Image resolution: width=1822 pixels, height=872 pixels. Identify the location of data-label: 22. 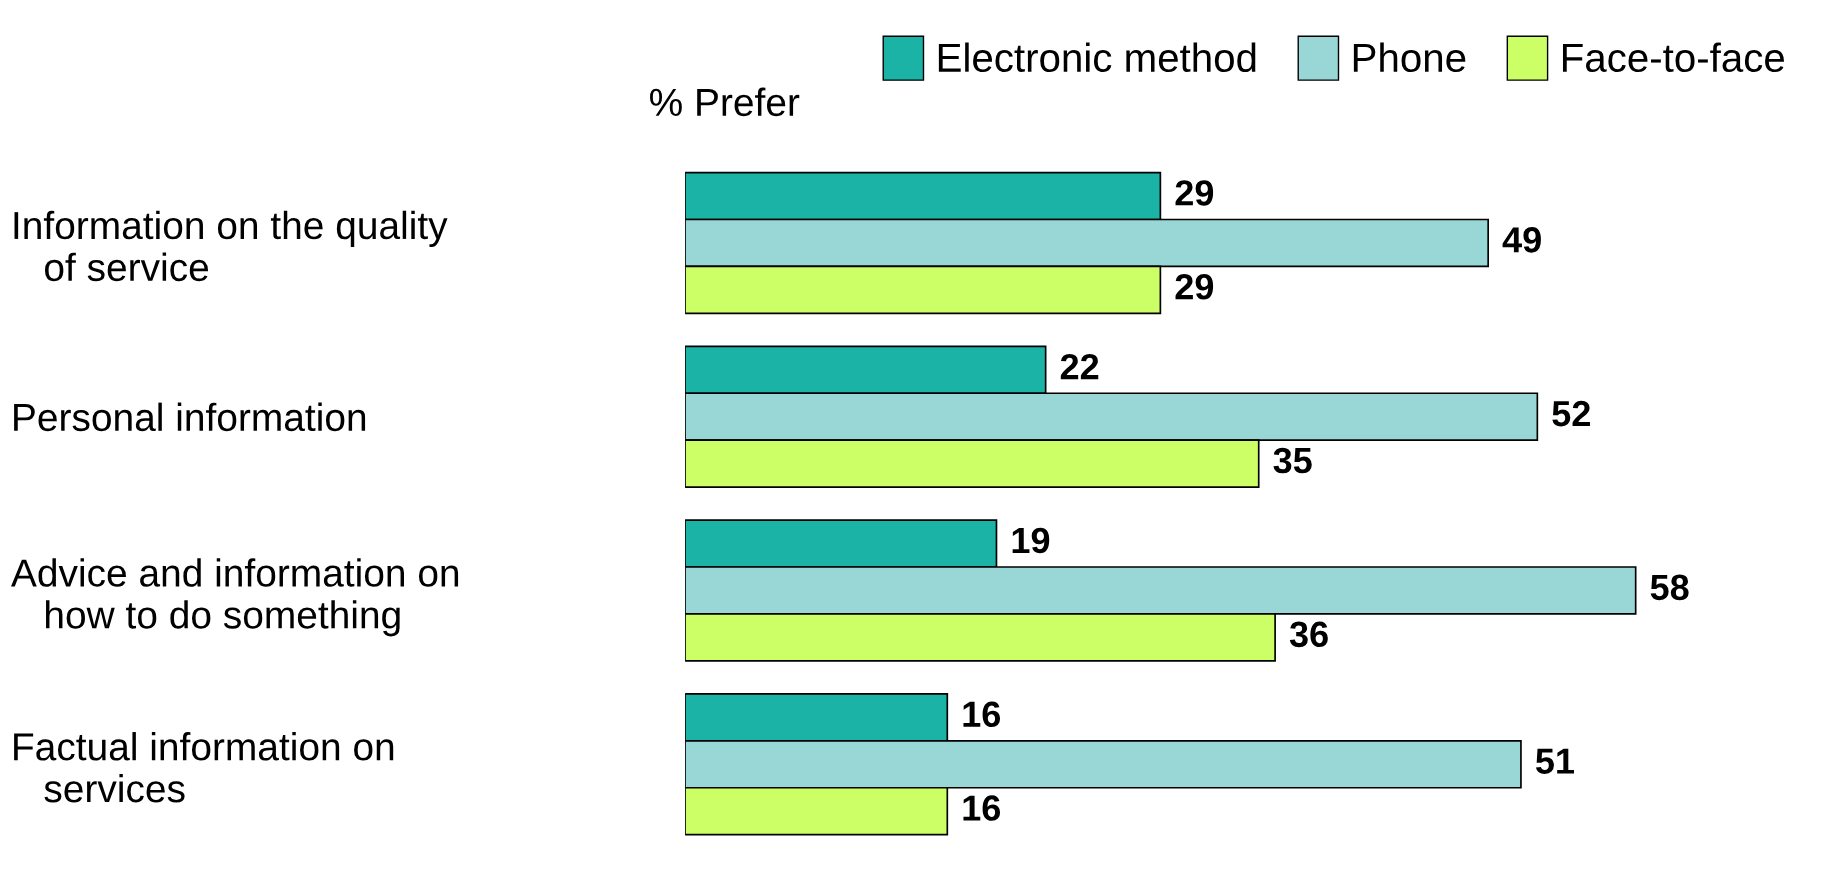
(1079, 366).